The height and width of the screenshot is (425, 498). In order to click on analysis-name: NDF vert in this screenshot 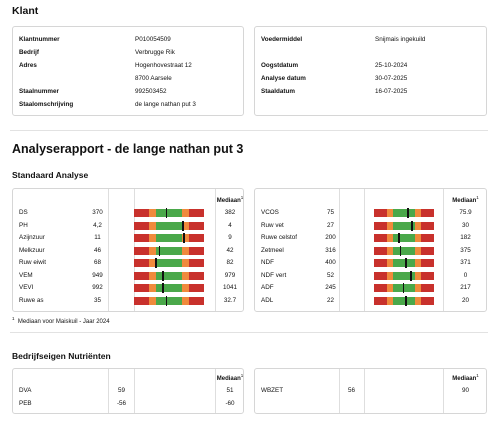, I will do `click(274, 275)`.